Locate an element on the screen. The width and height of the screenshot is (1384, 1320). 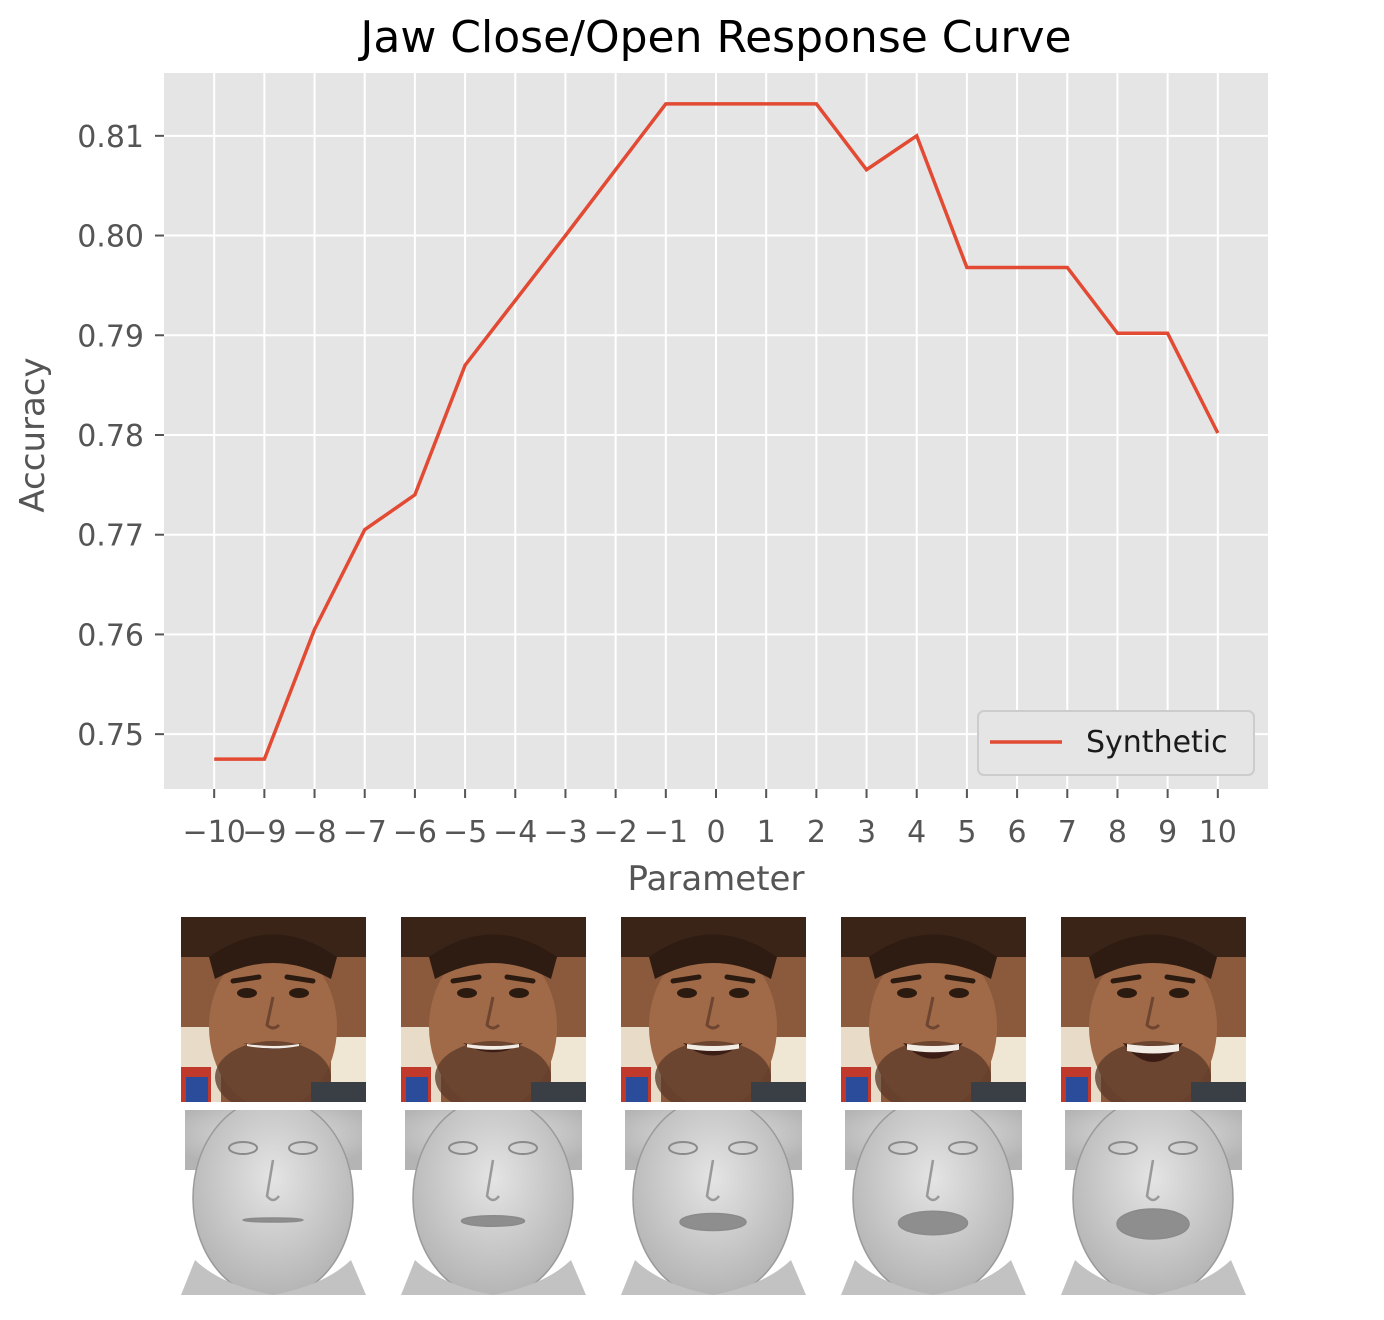
x-tick-label: 8 is located at coordinates (1117, 832).